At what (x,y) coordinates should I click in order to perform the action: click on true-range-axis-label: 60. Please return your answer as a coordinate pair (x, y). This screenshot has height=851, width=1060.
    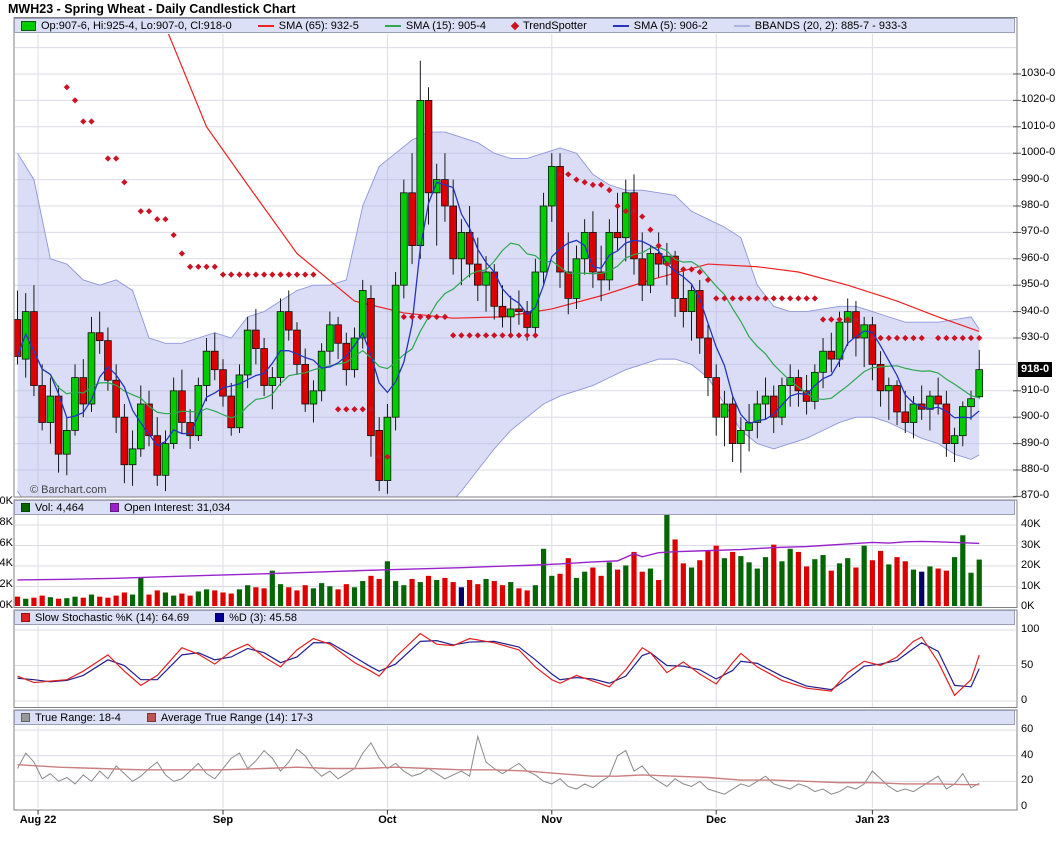
    Looking at the image, I should click on (1027, 729).